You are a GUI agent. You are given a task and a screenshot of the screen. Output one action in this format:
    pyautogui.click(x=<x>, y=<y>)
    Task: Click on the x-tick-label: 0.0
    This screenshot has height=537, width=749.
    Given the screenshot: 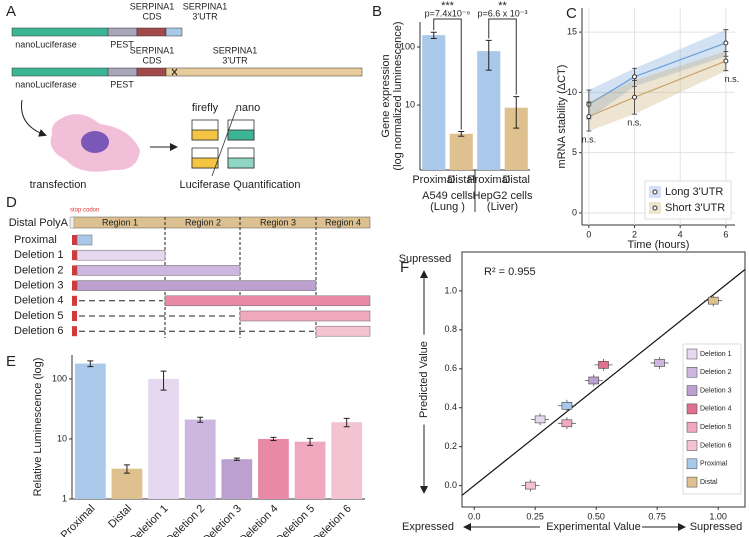 What is the action you would take?
    pyautogui.click(x=474, y=516)
    